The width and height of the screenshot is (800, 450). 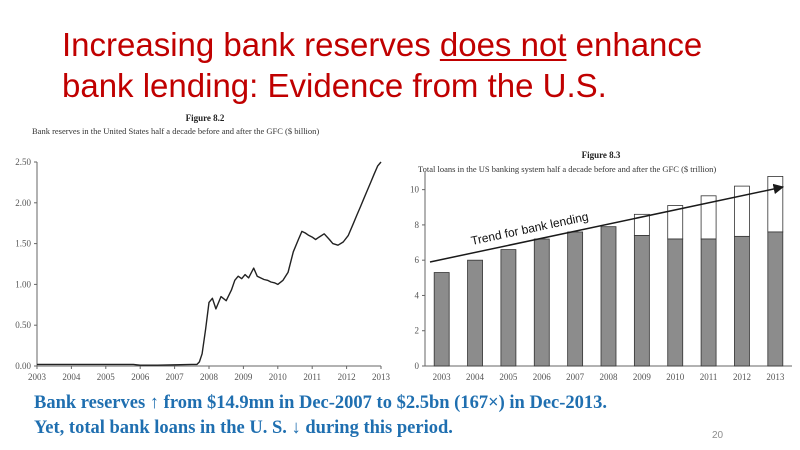 I want to click on right-y-tick-label: 6, so click(x=417, y=260).